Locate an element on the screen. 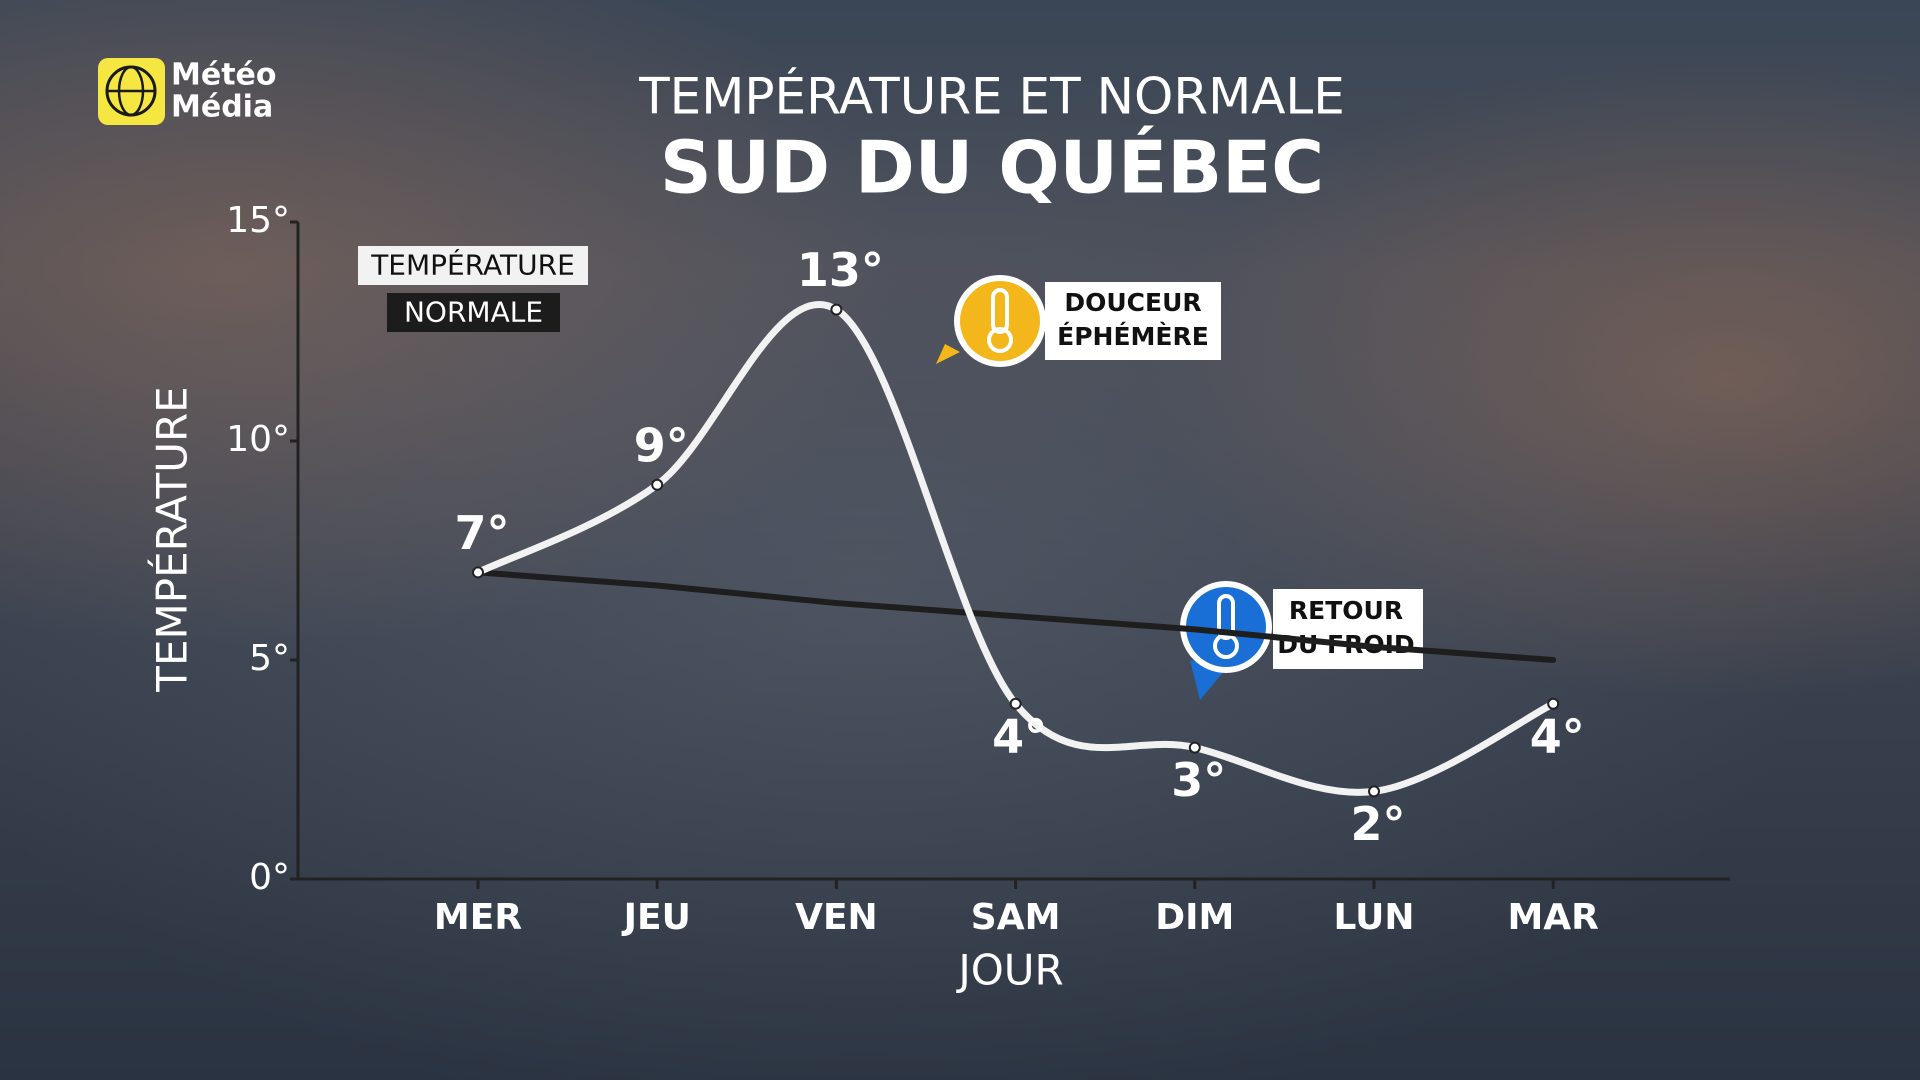  value-label: 3° is located at coordinates (1198, 780).